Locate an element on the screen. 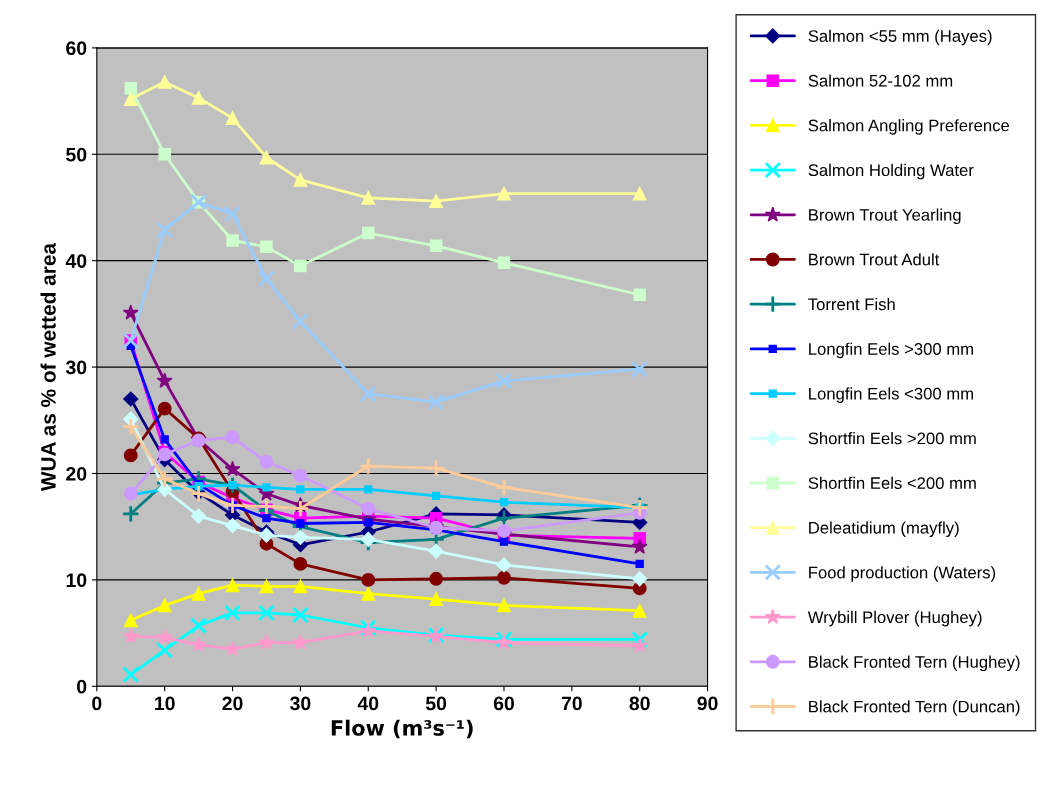  legend-label: Longfin Eels <300 mm is located at coordinates (891, 395).